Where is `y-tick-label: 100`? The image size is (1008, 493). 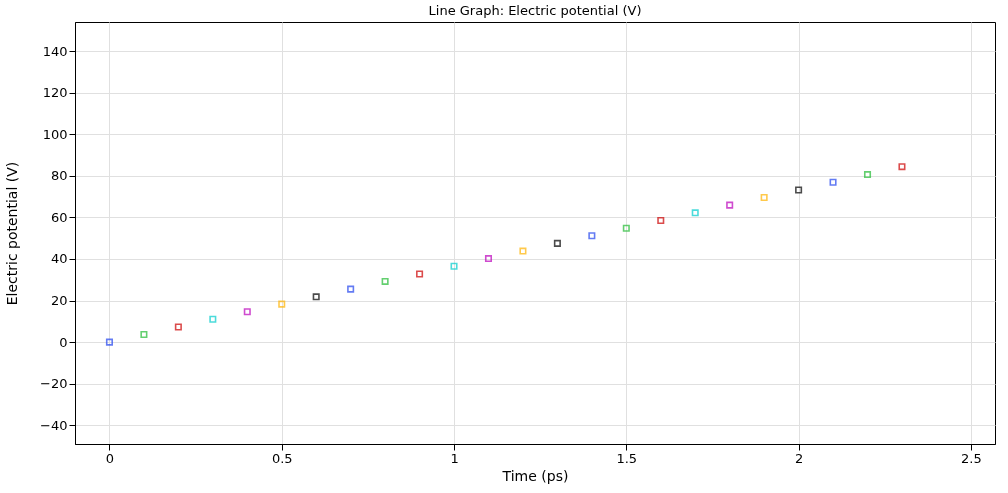
y-tick-label: 100 is located at coordinates (55, 134).